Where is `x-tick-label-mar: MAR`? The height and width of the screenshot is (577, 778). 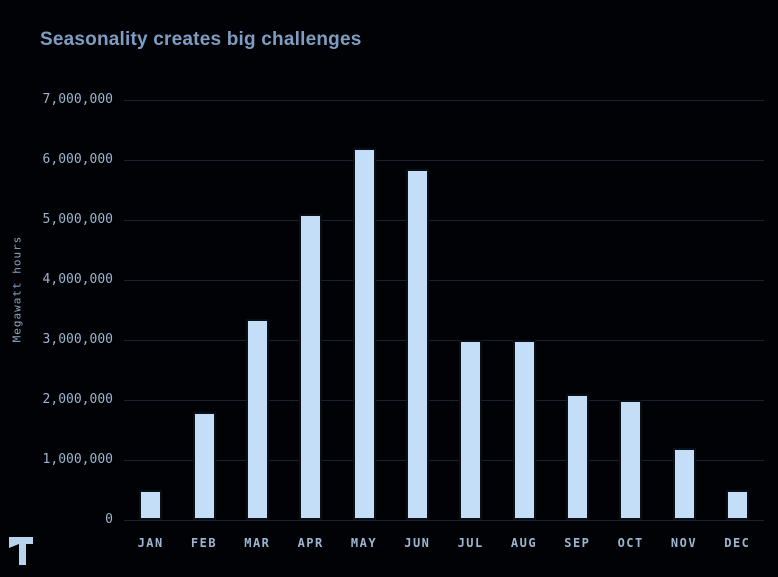 x-tick-label-mar: MAR is located at coordinates (257, 543).